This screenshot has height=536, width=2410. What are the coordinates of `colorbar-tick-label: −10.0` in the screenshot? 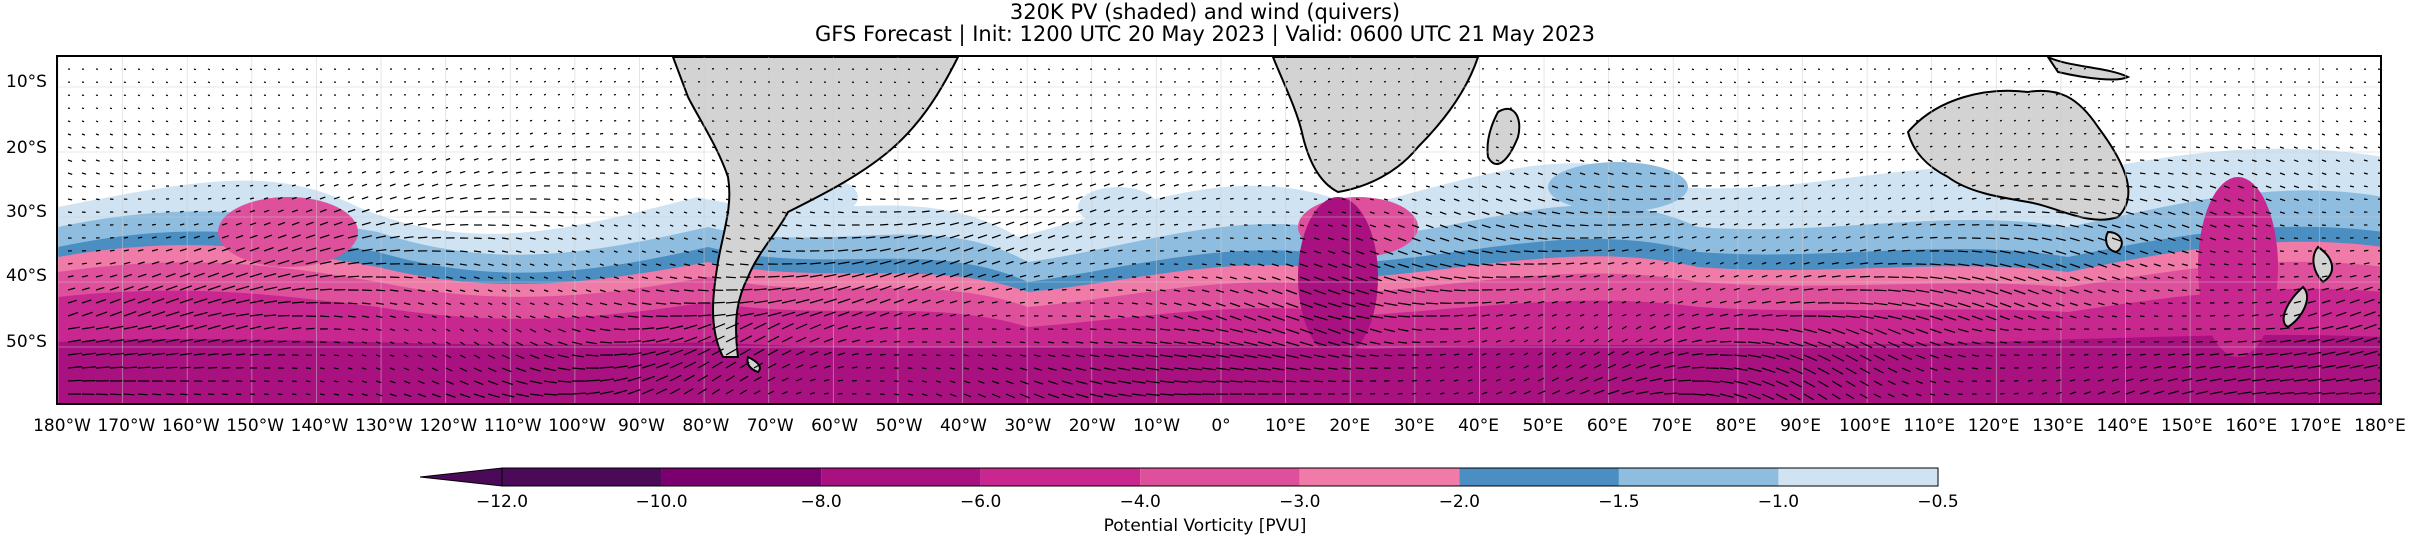 It's located at (661, 502).